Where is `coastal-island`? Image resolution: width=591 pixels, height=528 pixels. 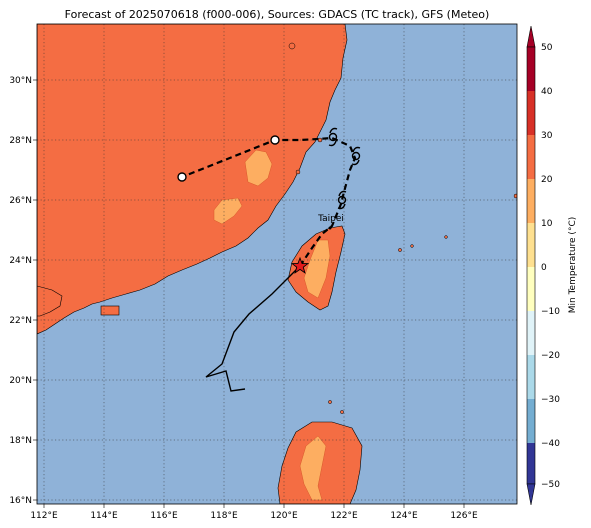 coastal-island is located at coordinates (110, 310).